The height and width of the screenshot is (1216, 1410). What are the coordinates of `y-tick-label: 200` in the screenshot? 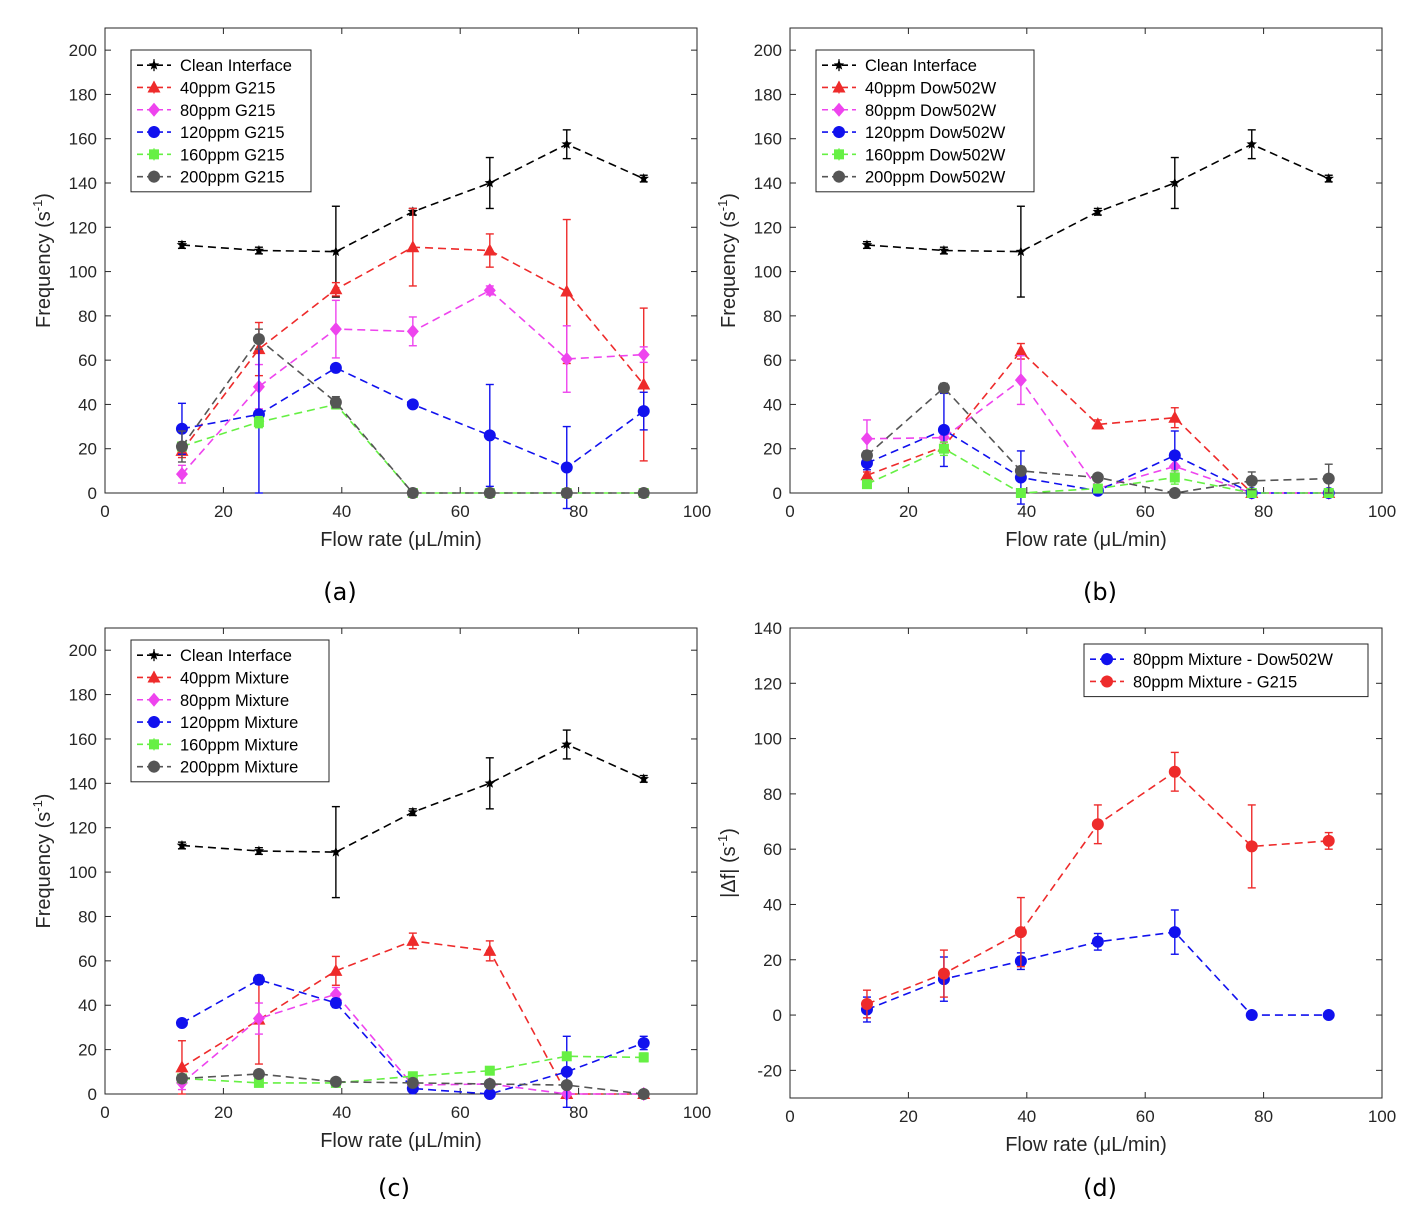 It's located at (768, 50).